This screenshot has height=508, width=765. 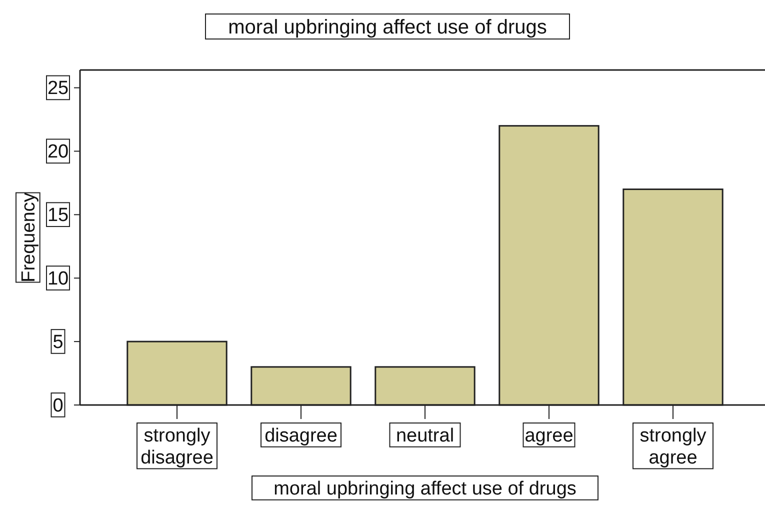 I want to click on y-axis-title: Frequency, so click(x=29, y=237).